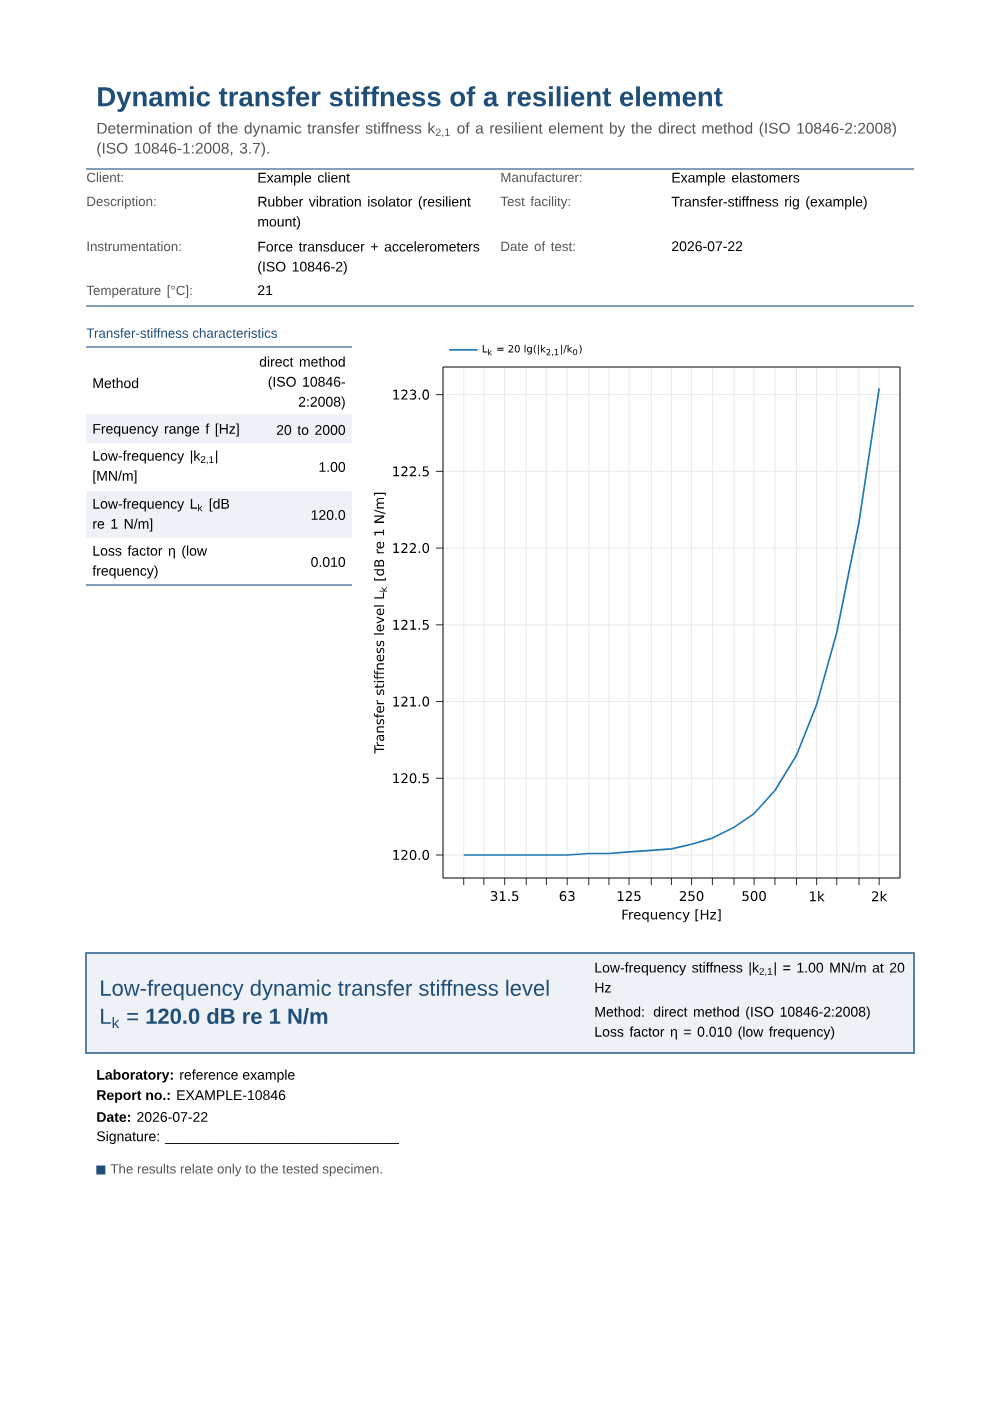  Describe the element at coordinates (150, 562) in the screenshot. I see `text: Loss factor η (low frequency)` at that location.